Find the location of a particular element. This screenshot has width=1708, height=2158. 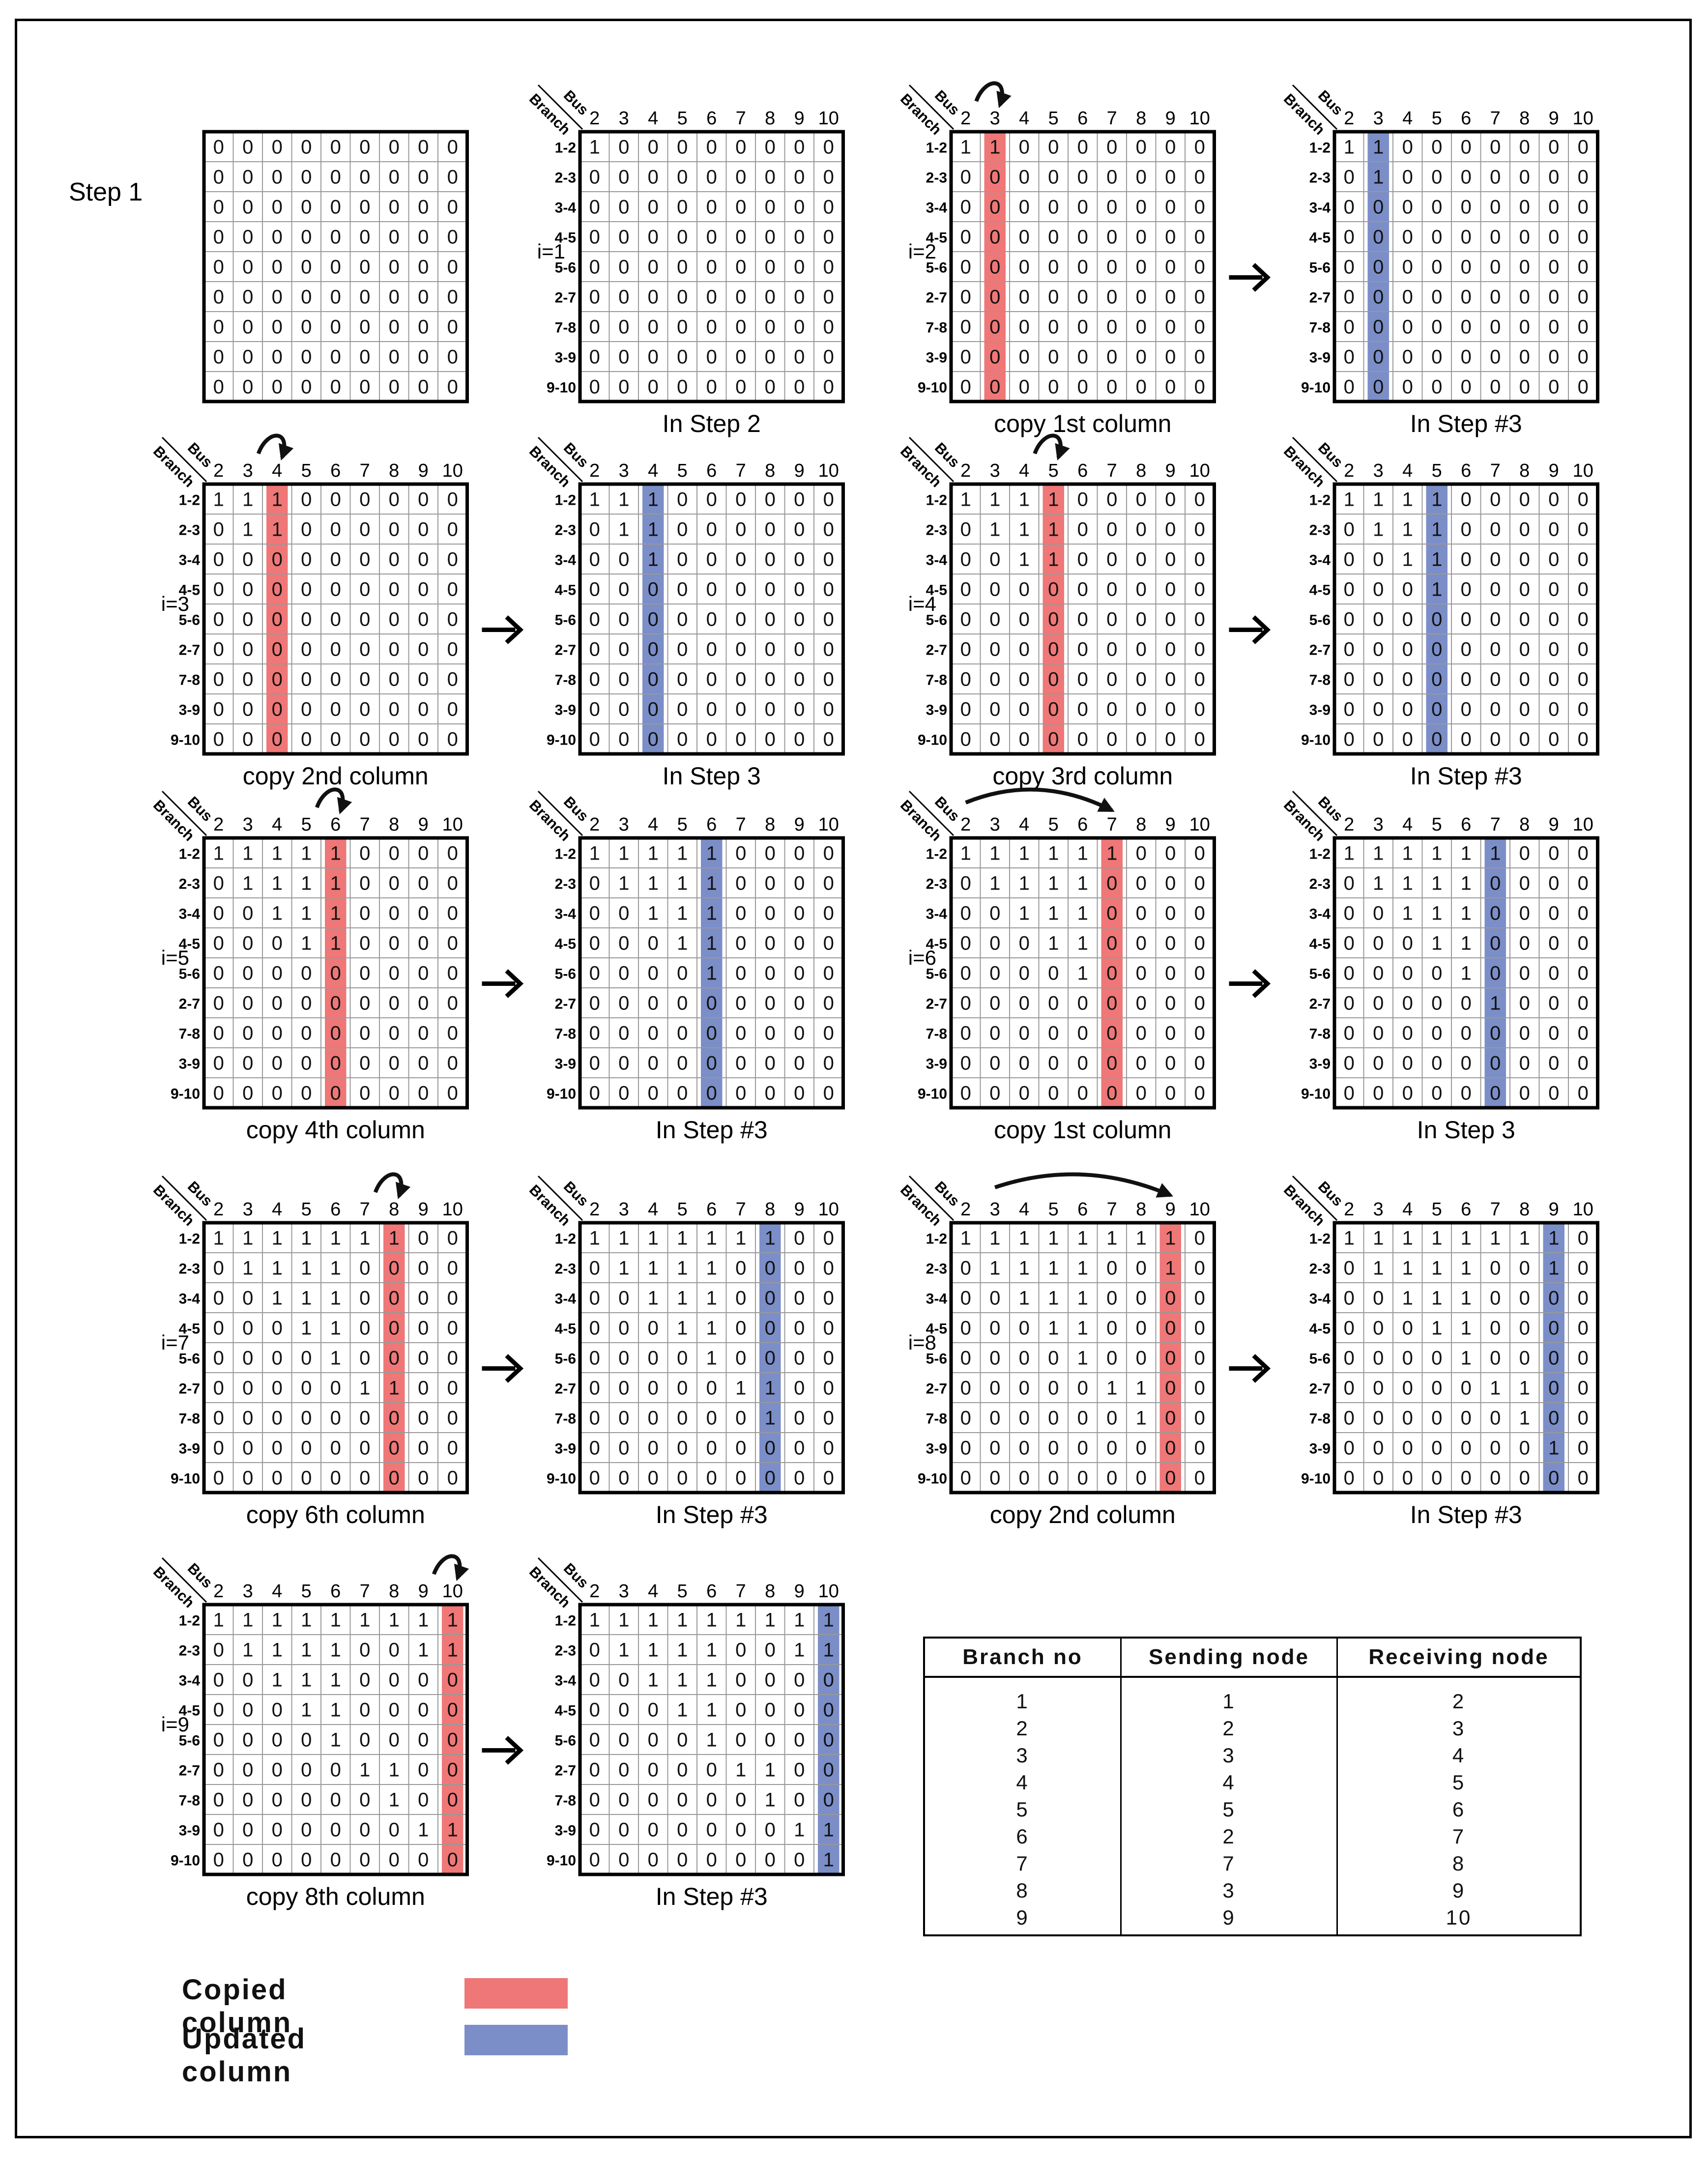

right-arrow-icon is located at coordinates (1250, 277).